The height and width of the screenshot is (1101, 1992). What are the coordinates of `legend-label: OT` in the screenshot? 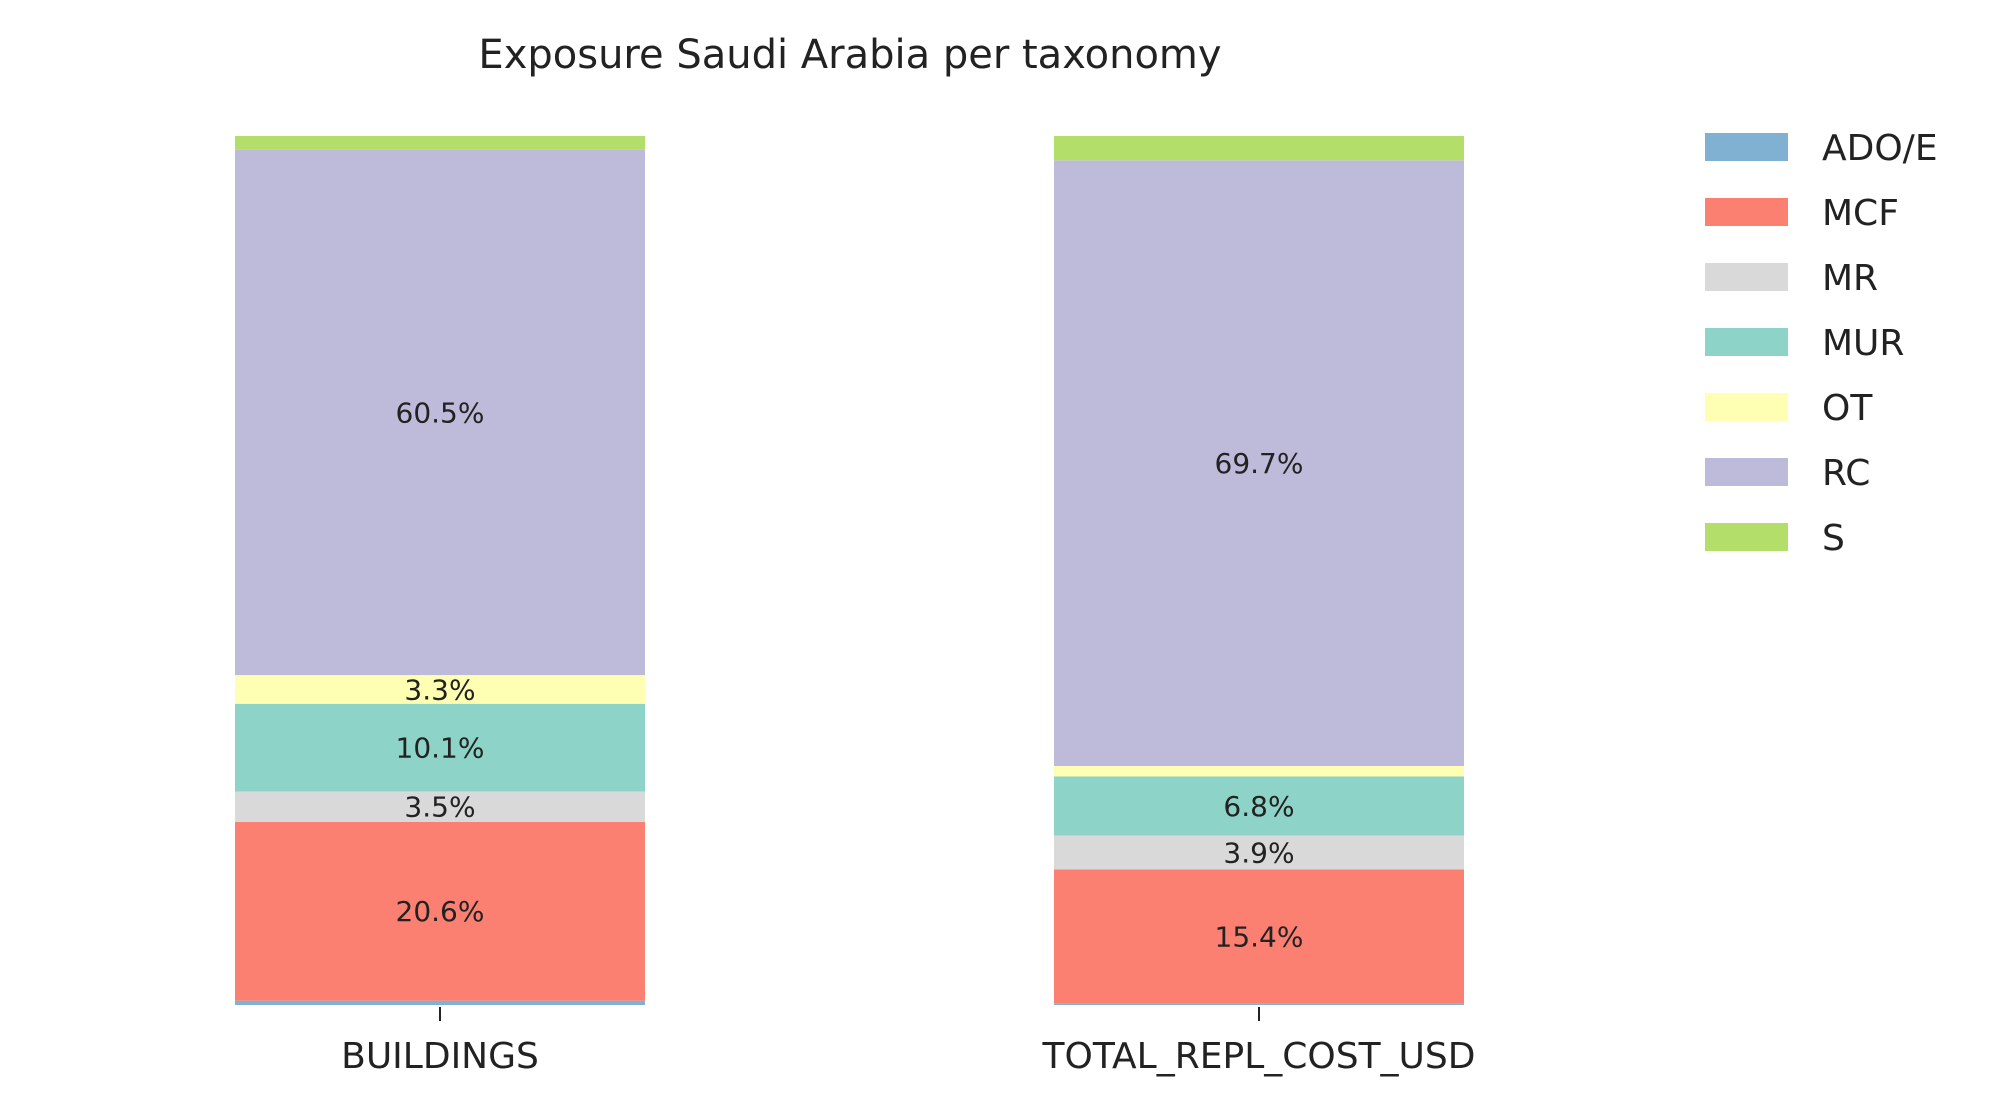 It's located at (1847, 408).